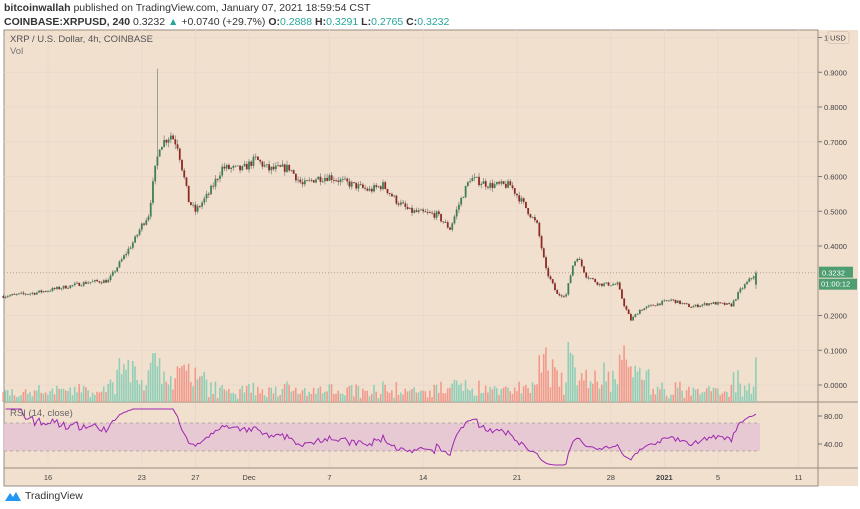 This screenshot has height=509, width=860. What do you see at coordinates (412, 22) in the screenshot?
I see `close-label: C:` at bounding box center [412, 22].